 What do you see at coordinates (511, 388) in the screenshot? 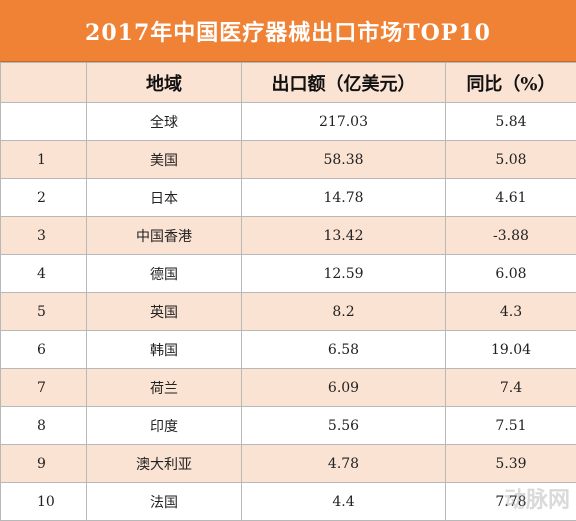
I see `cell-yoy: 7.4` at bounding box center [511, 388].